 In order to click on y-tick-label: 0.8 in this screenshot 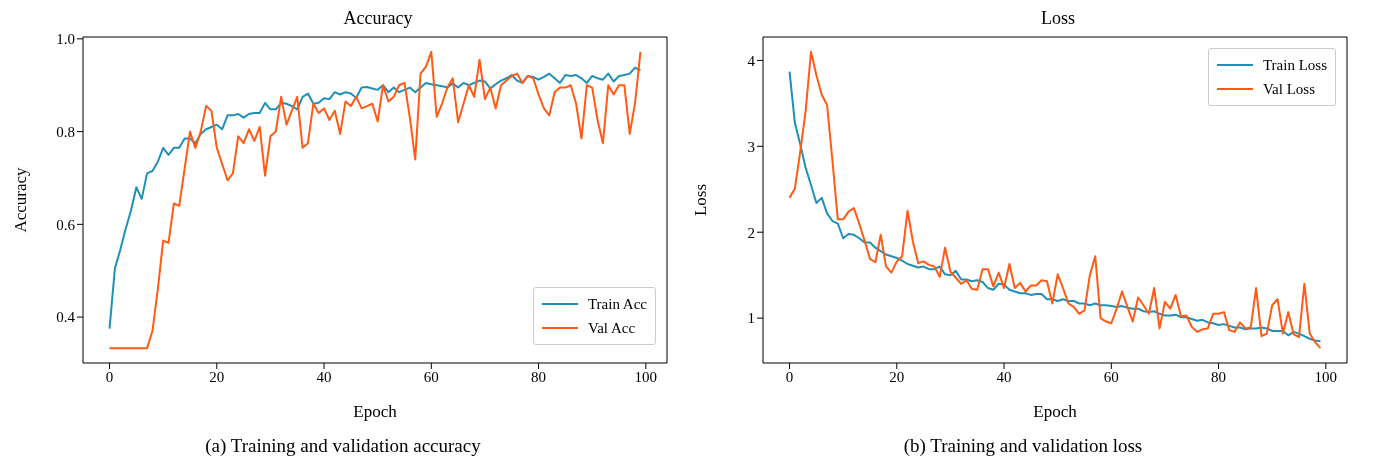, I will do `click(65, 131)`.